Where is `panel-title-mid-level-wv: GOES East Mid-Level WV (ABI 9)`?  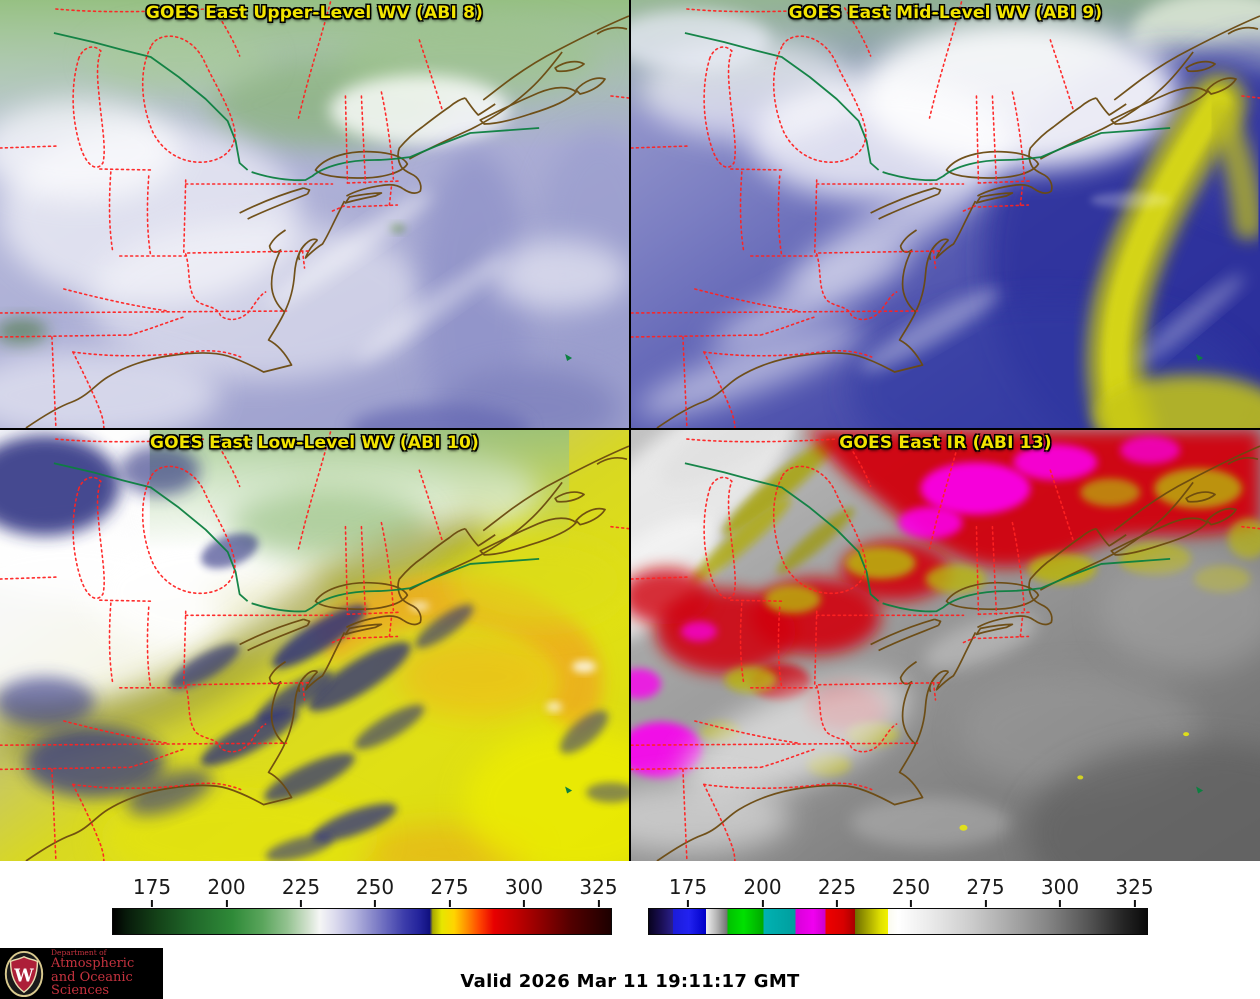 panel-title-mid-level-wv: GOES East Mid-Level WV (ABI 9) is located at coordinates (945, 13).